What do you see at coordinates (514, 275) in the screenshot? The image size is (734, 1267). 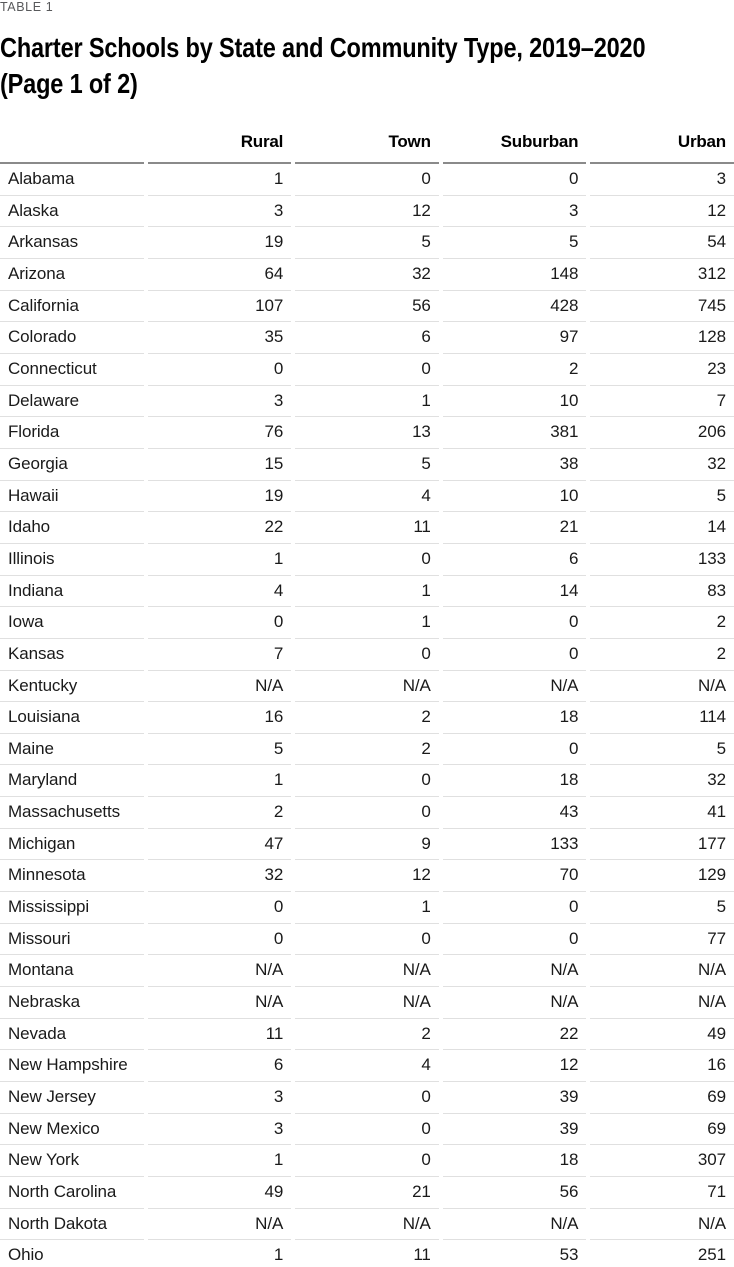 I see `value-cell-suburban: 148` at bounding box center [514, 275].